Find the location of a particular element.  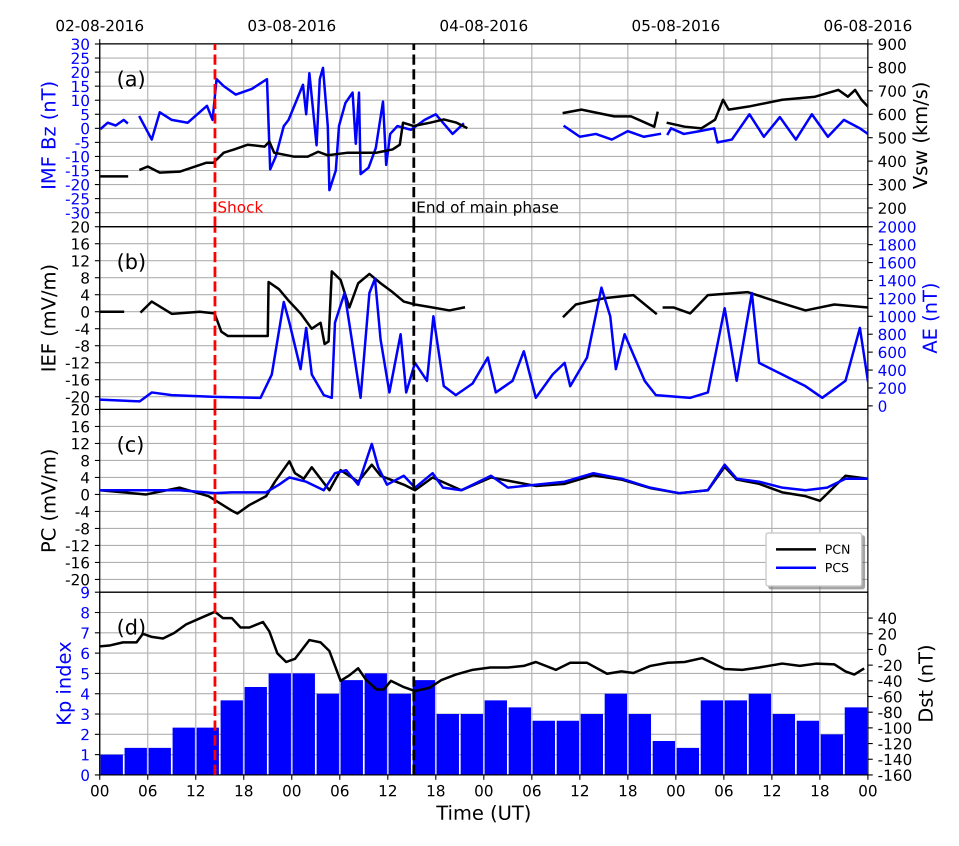

annotation: (a) is located at coordinates (131, 80).